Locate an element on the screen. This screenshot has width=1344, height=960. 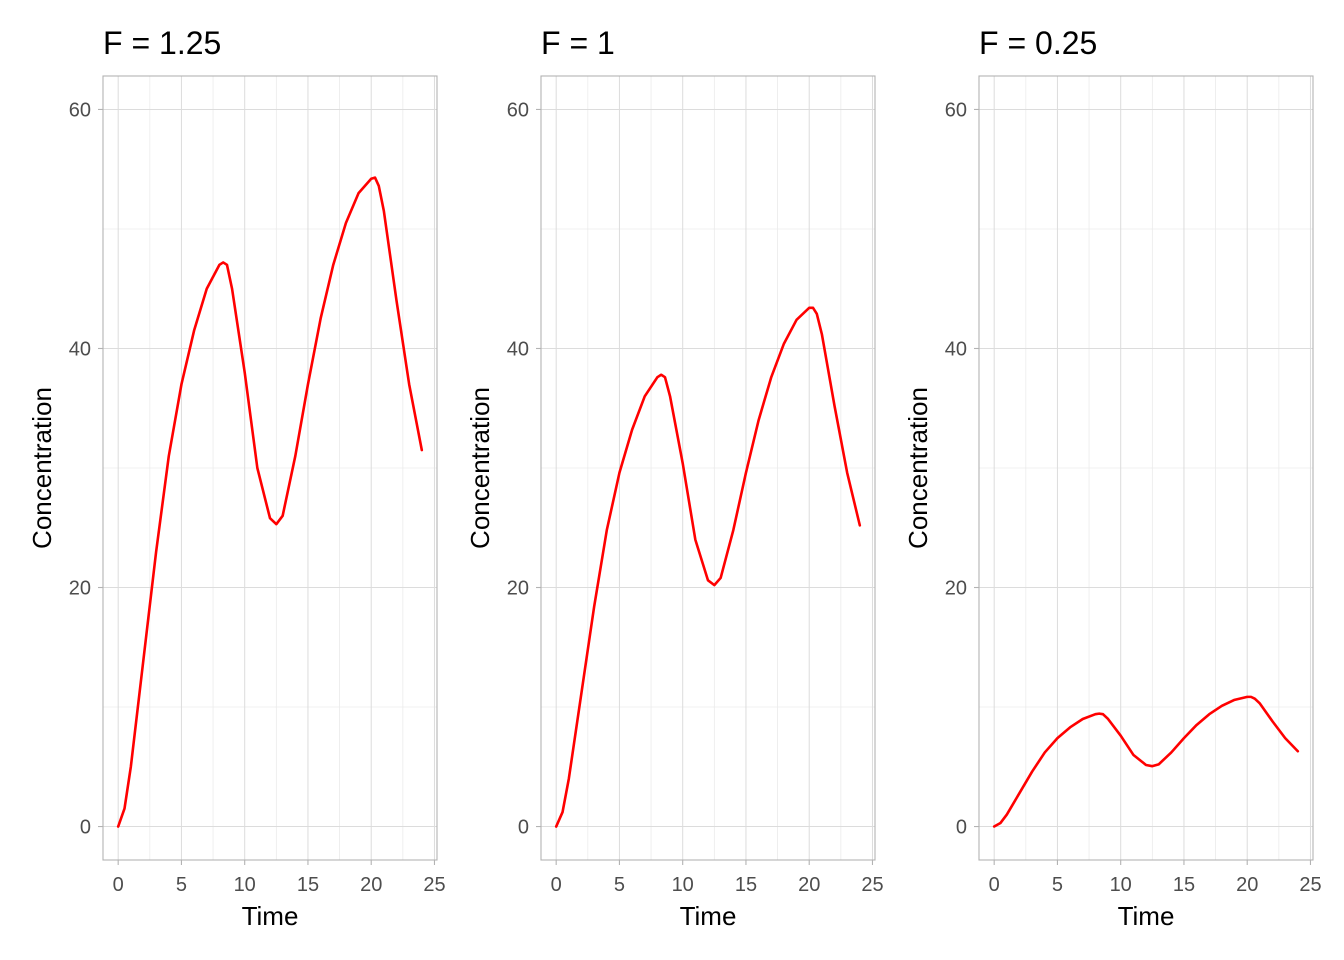
panel-title: F = 1.25 is located at coordinates (162, 43).